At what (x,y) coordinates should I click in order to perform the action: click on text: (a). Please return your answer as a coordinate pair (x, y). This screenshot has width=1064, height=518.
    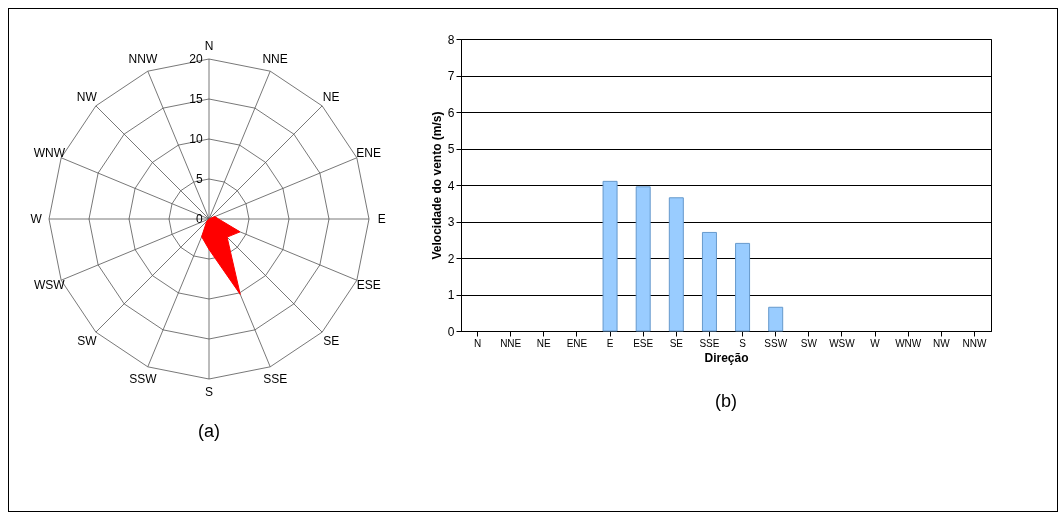
    Looking at the image, I should click on (209, 431).